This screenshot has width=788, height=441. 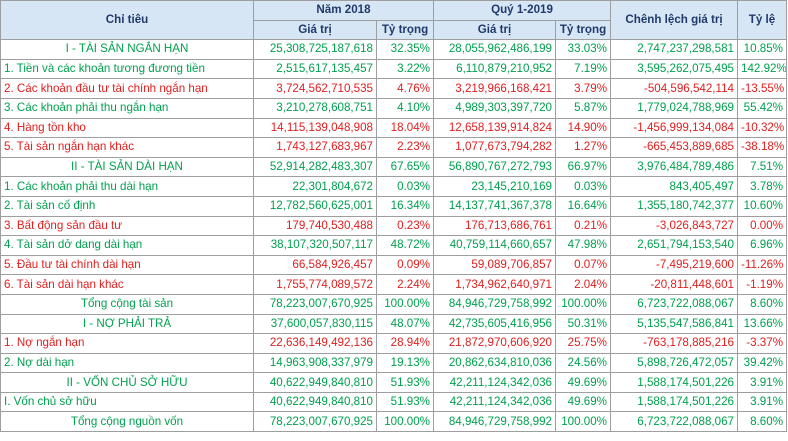 What do you see at coordinates (494, 108) in the screenshot?
I see `value-2019: 4,989,303,397,720` at bounding box center [494, 108].